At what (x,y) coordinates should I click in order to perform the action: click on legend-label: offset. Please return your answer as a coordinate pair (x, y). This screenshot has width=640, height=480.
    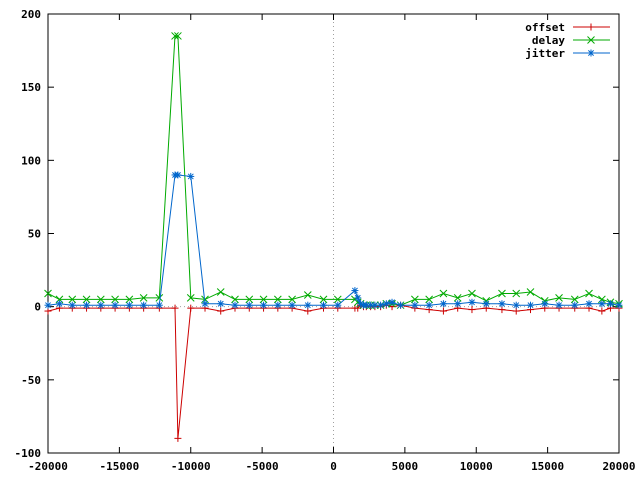
    Looking at the image, I should click on (545, 27).